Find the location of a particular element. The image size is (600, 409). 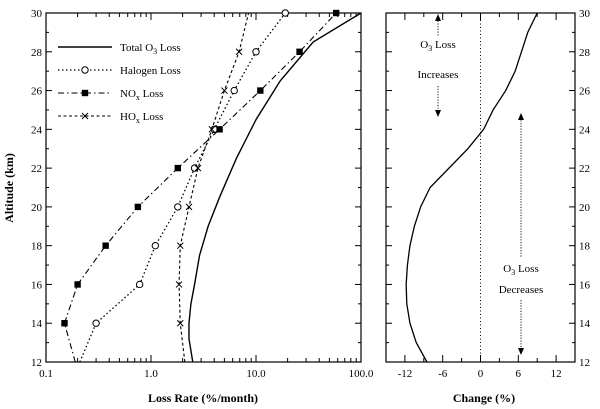

right-y-tick-label: 14 is located at coordinates (585, 324).